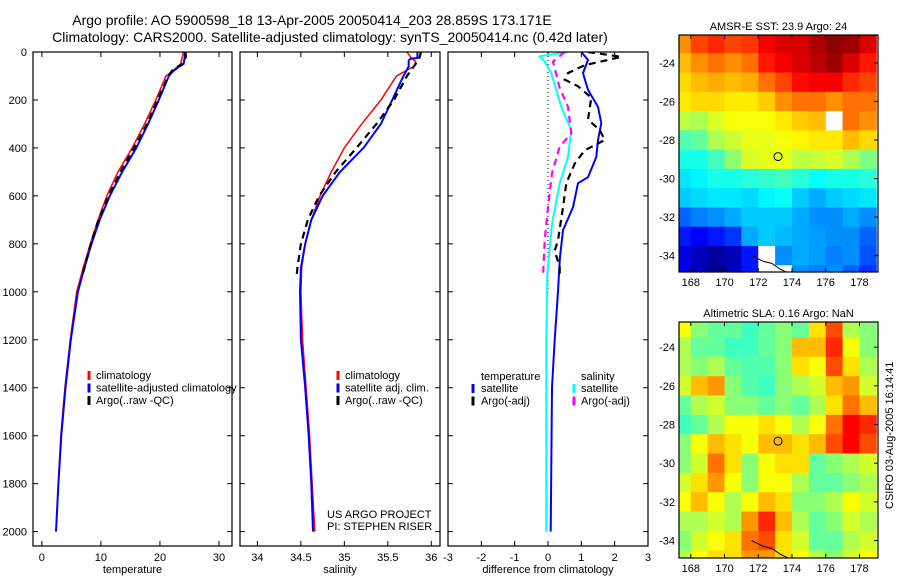 This screenshot has height=580, width=900. What do you see at coordinates (667, 426) in the screenshot?
I see `y-tick-label: -28` at bounding box center [667, 426].